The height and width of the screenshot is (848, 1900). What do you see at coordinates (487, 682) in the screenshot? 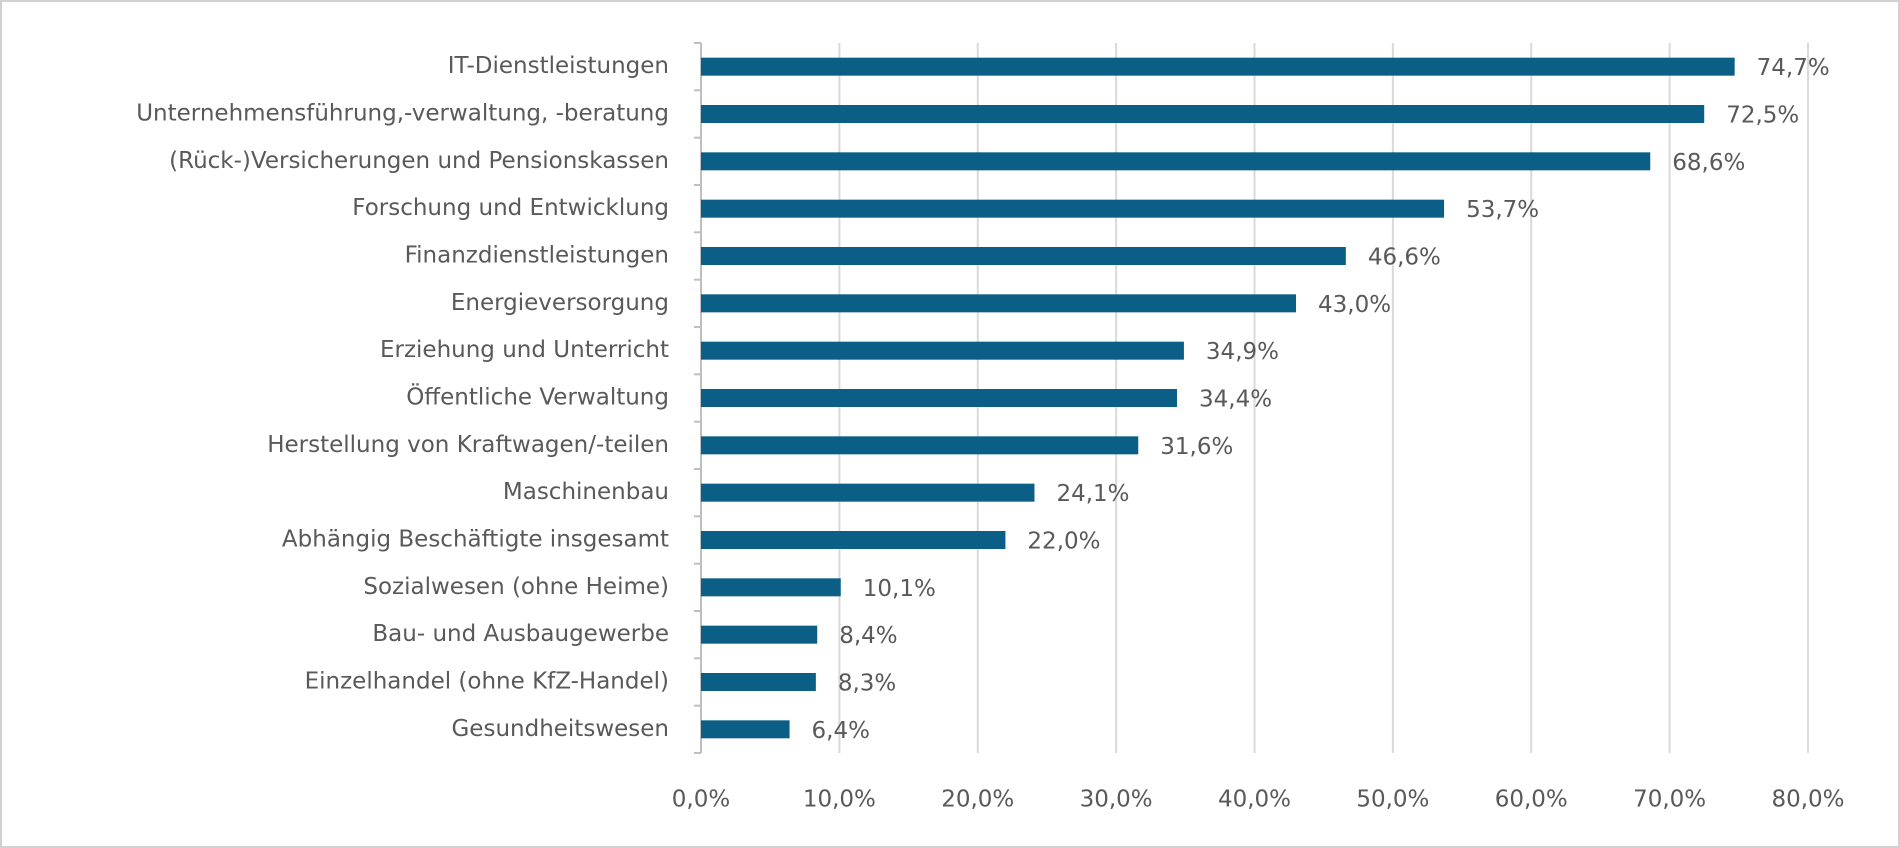
I see `y-tick-label: Einzelhandel (ohne KfZ-Handel)` at bounding box center [487, 682].